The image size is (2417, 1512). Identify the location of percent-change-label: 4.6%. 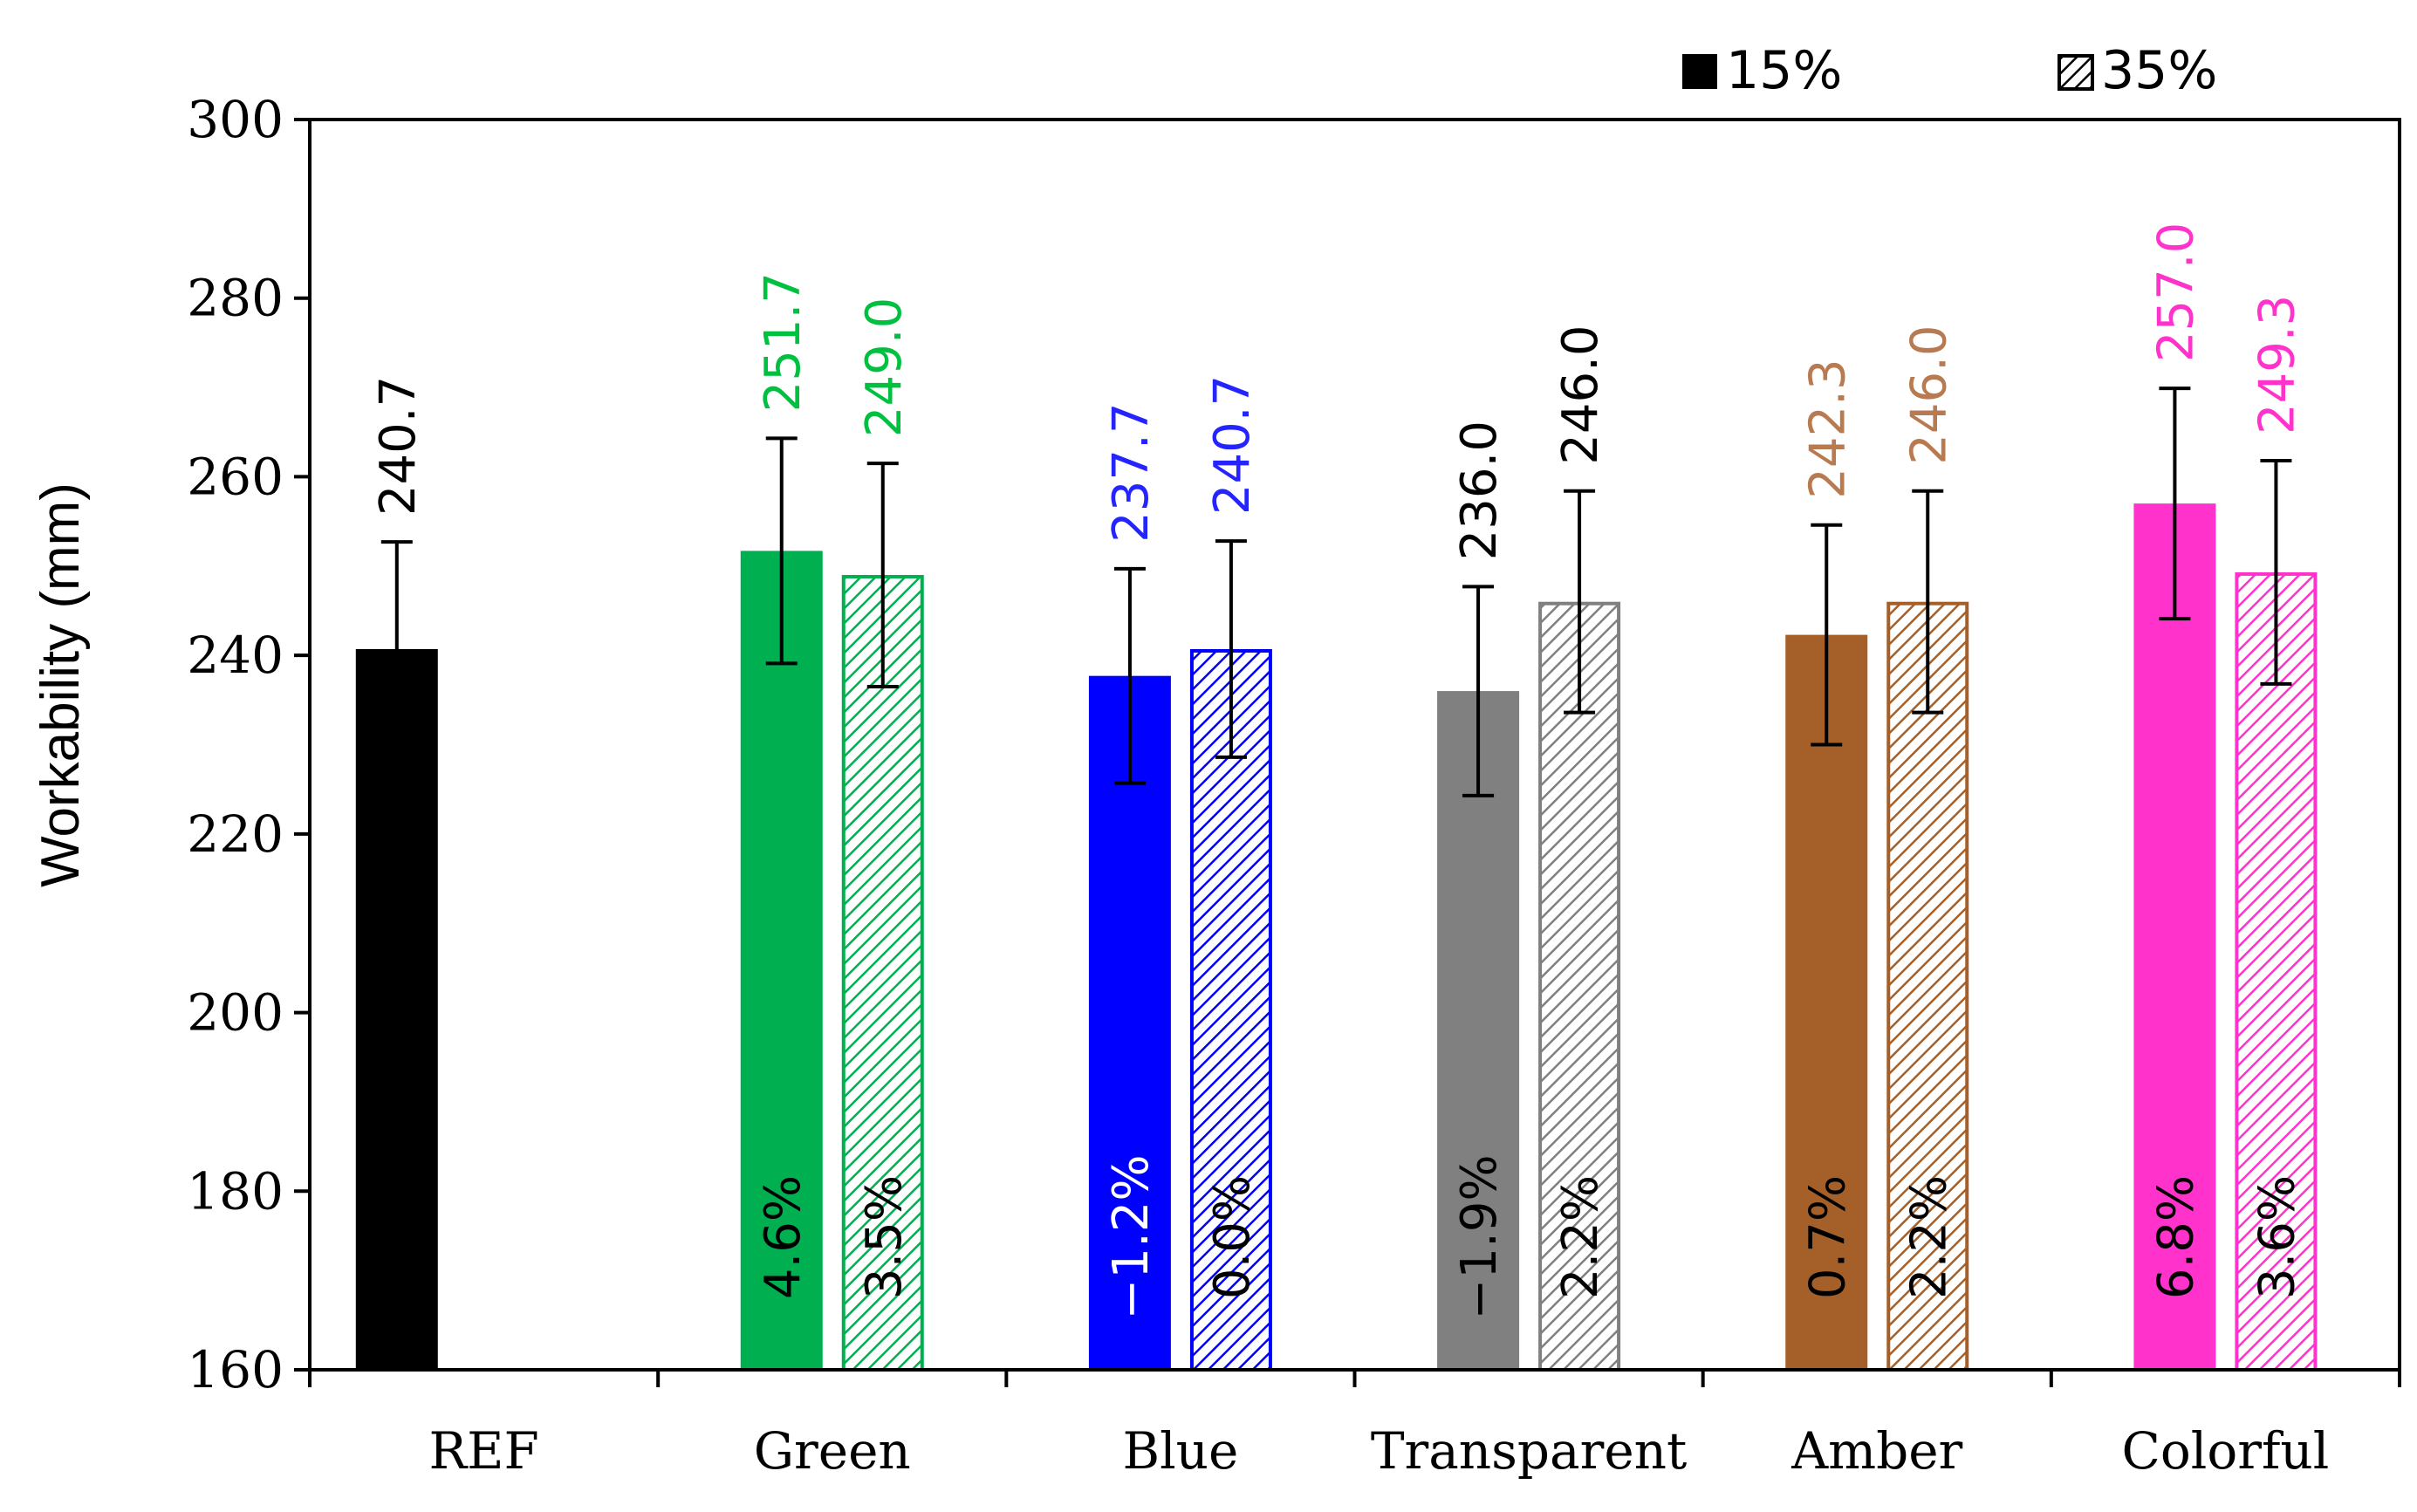
(783, 1237).